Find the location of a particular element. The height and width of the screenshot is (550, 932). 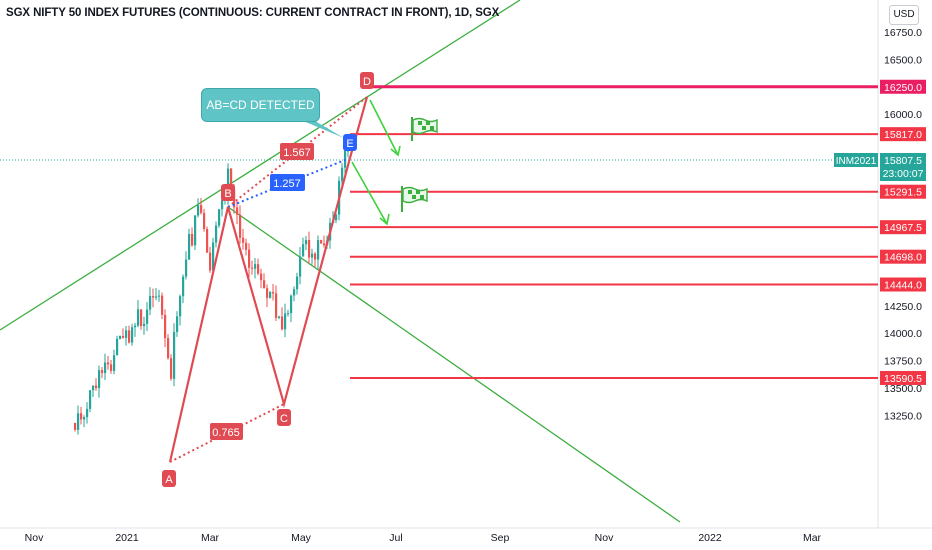

price-level-text: 15817.0 is located at coordinates (903, 135).